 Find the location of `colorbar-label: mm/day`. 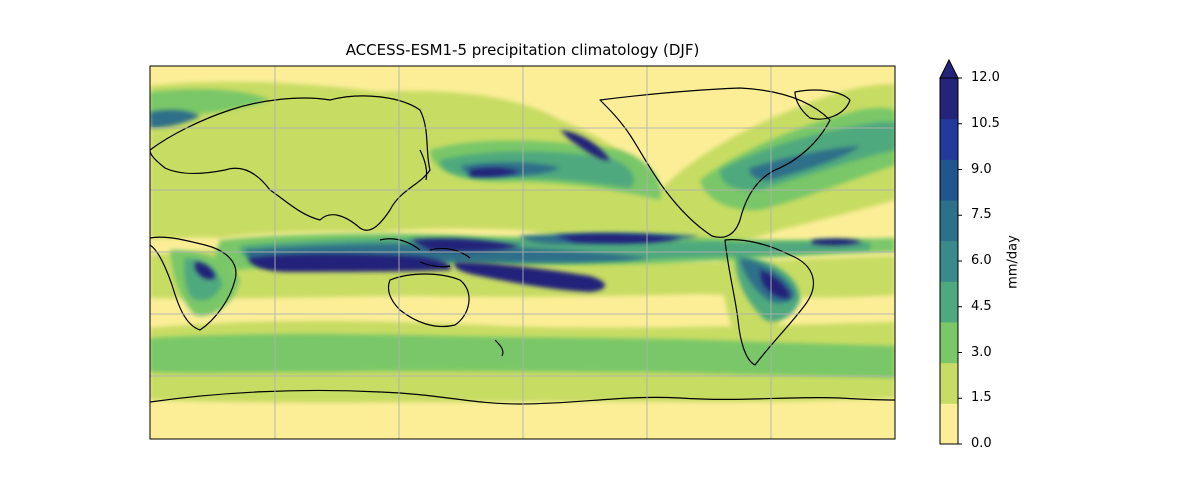

colorbar-label: mm/day is located at coordinates (1013, 262).